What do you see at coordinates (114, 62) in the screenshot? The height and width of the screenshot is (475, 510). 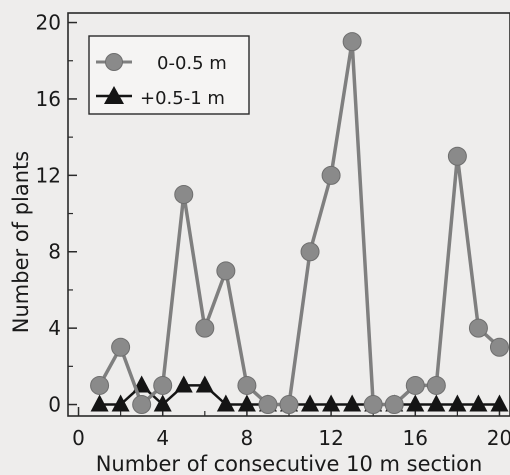 I see `legend-marker-circle` at bounding box center [114, 62].